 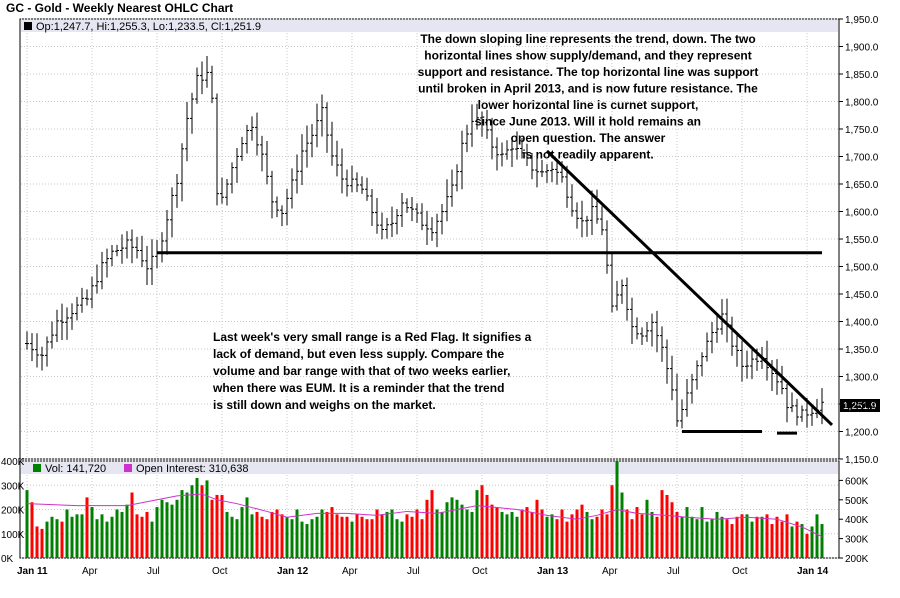 I want to click on chart-title: GC - Gold - Weekly Nearest OHLC Chart, so click(x=119, y=8).